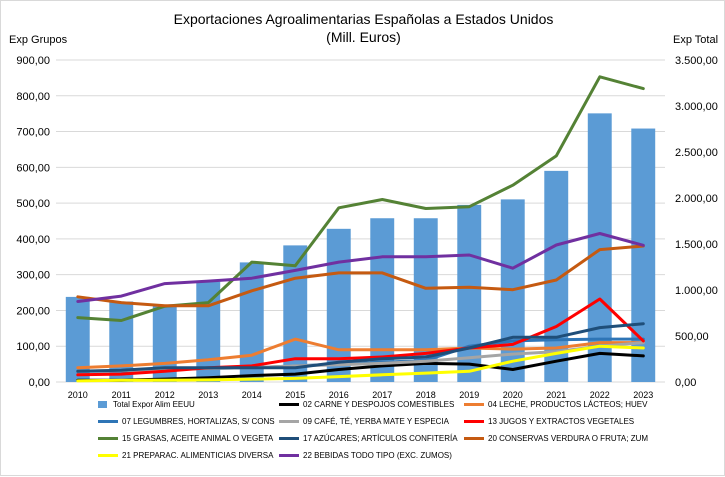 The height and width of the screenshot is (477, 725). Describe the element at coordinates (102, 404) in the screenshot. I see `legend-swatch-bar` at that location.